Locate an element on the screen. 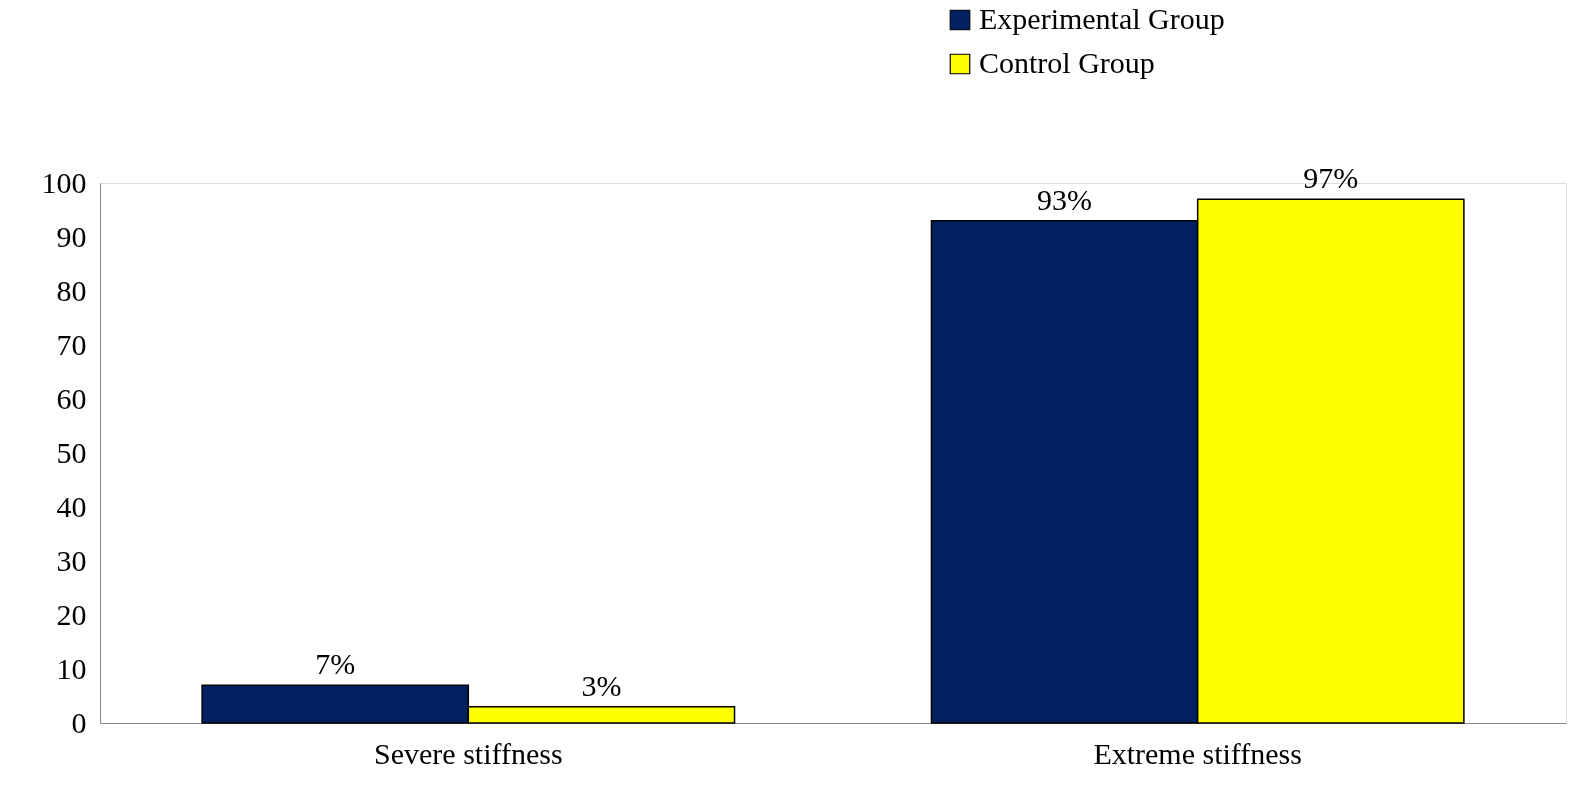 The height and width of the screenshot is (794, 1586). y-tick-label: 40 is located at coordinates (71, 506).